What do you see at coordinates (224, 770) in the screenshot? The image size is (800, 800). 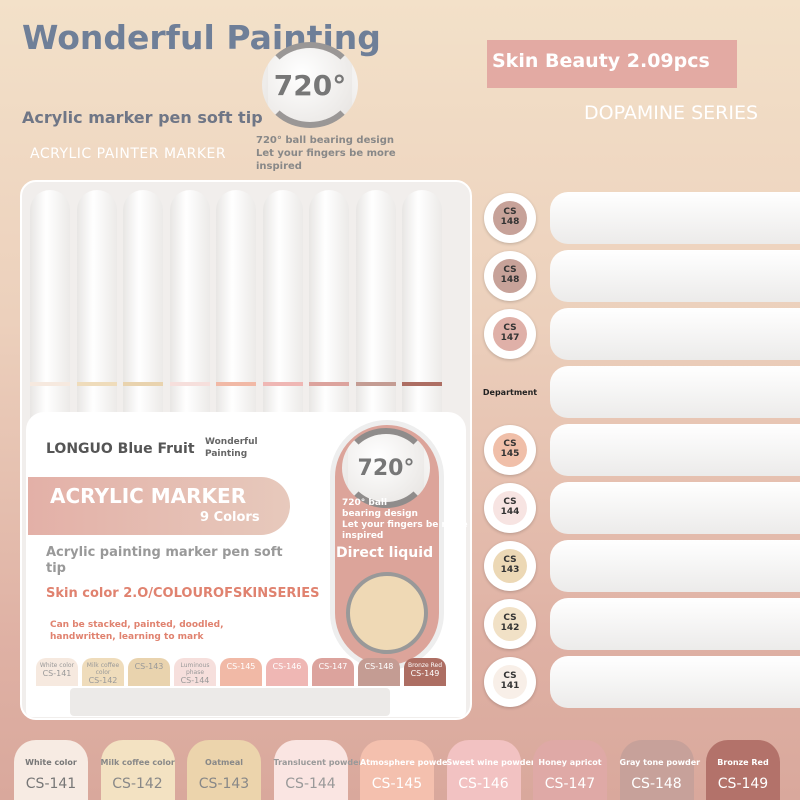 I see `bottom-swatch: Oatmeal CS-143` at bounding box center [224, 770].